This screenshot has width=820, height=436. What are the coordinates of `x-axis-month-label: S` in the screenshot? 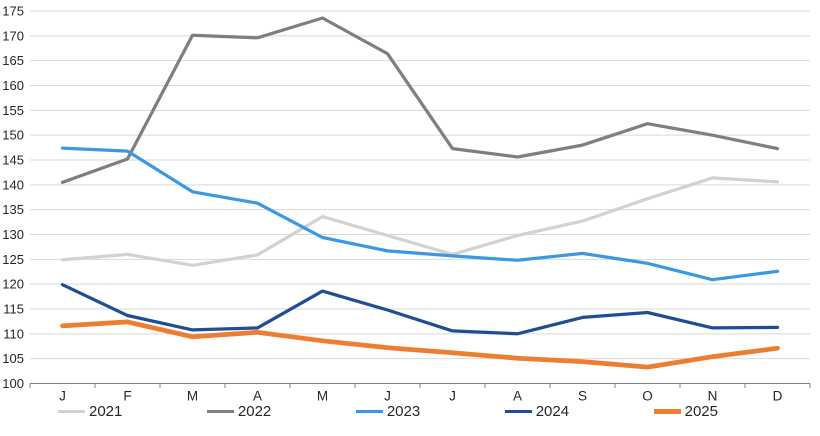 It's located at (582, 396).